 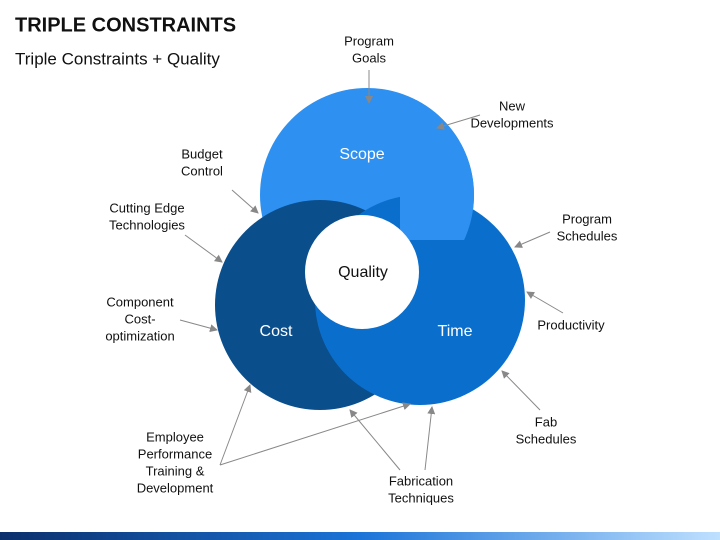 What do you see at coordinates (117, 58) in the screenshot?
I see `subtitle: Triple Constraints + Quality` at bounding box center [117, 58].